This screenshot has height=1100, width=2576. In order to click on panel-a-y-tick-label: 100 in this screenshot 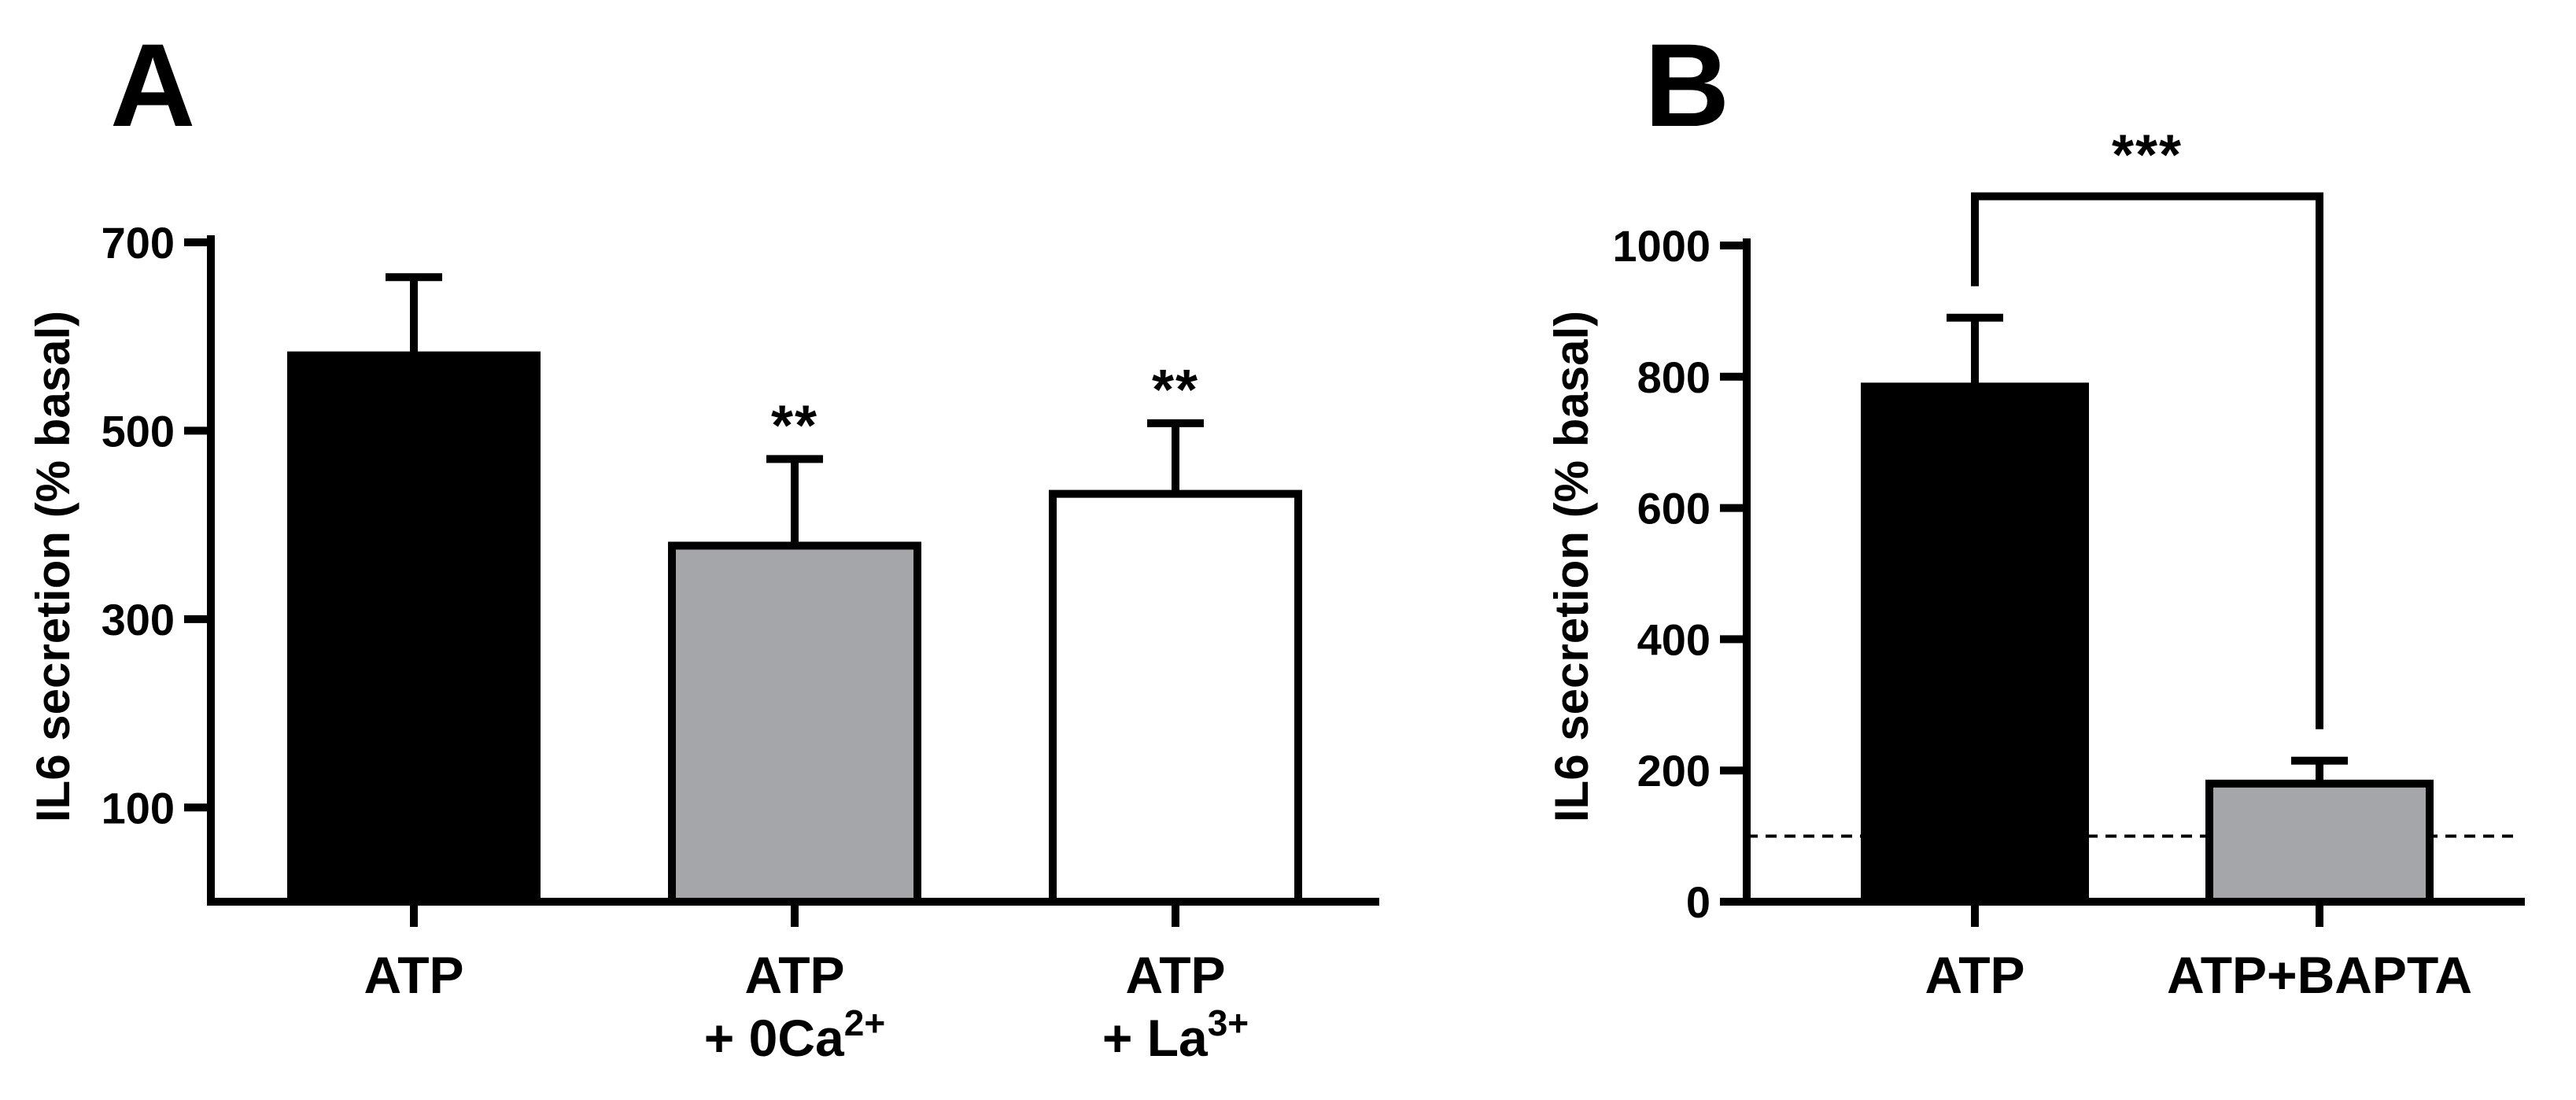, I will do `click(138, 807)`.